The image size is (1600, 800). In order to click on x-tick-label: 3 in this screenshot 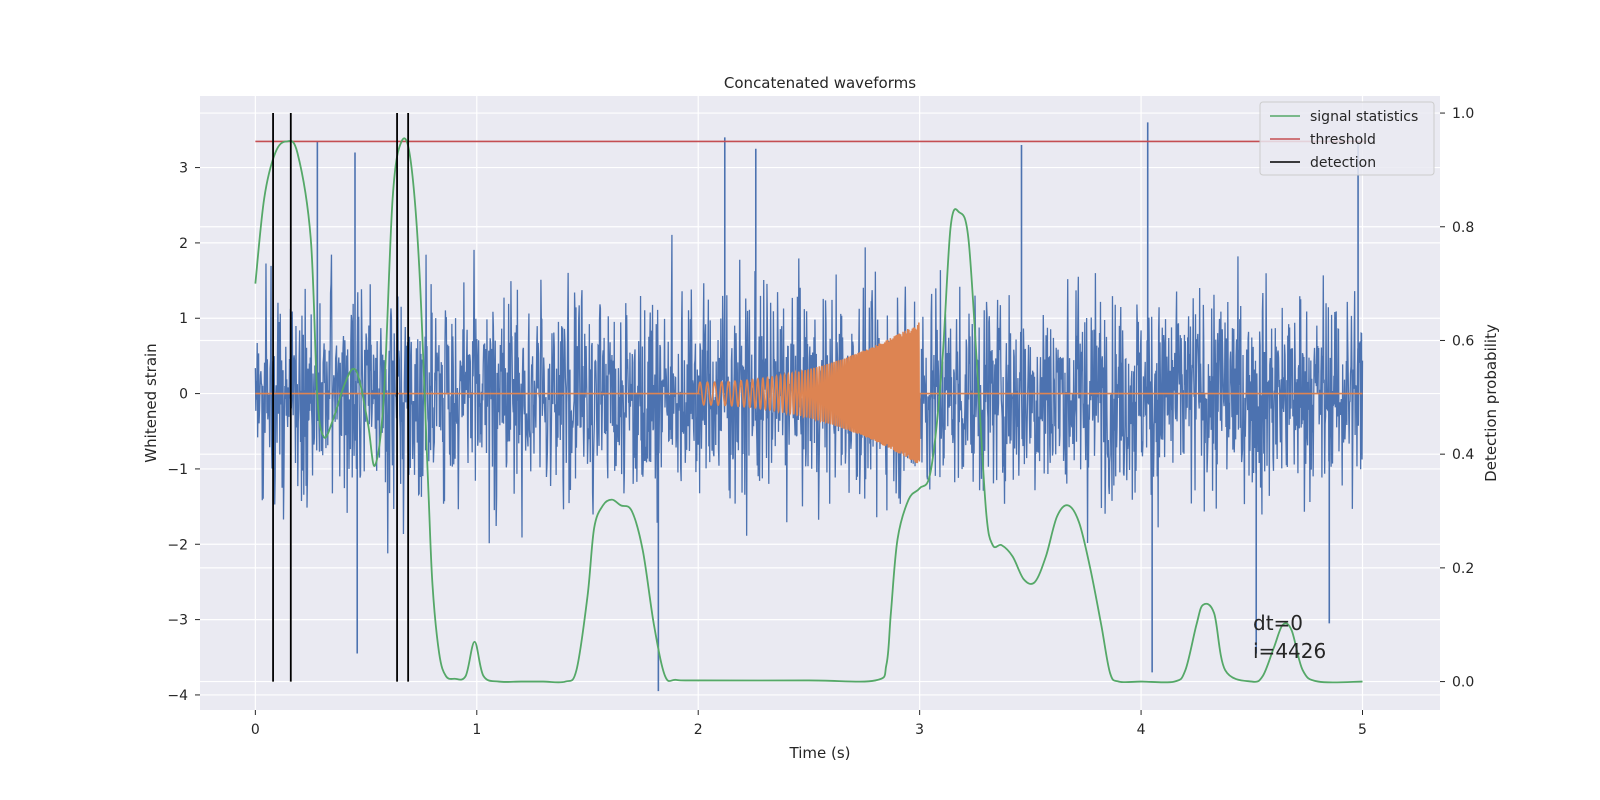, I will do `click(919, 730)`.